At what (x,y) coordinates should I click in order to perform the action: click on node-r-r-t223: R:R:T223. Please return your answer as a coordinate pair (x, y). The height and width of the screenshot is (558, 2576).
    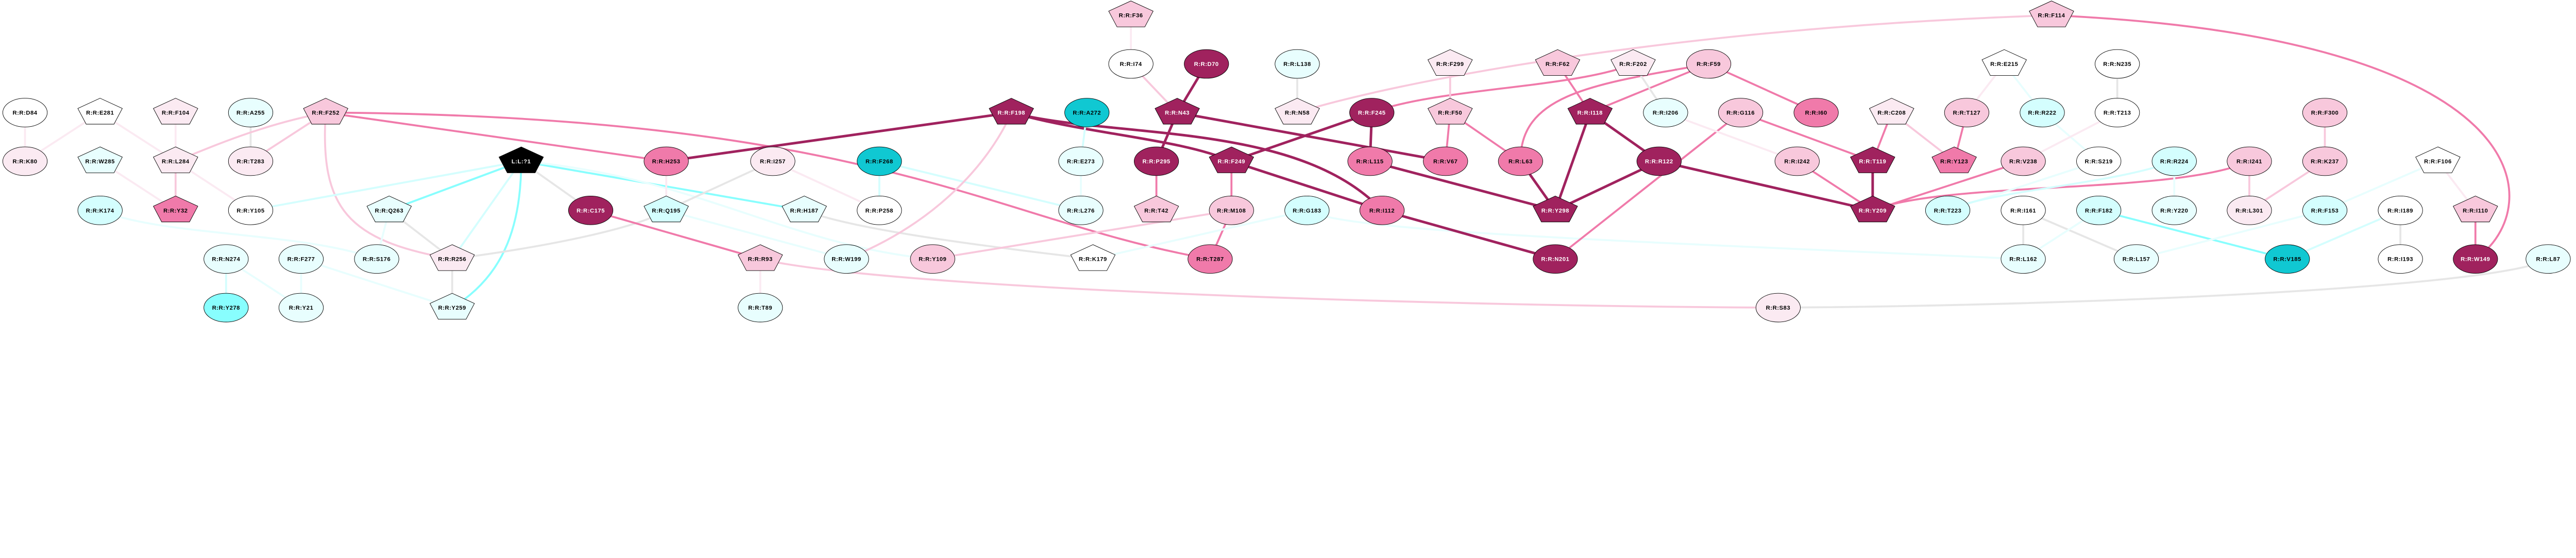
    Looking at the image, I should click on (1948, 210).